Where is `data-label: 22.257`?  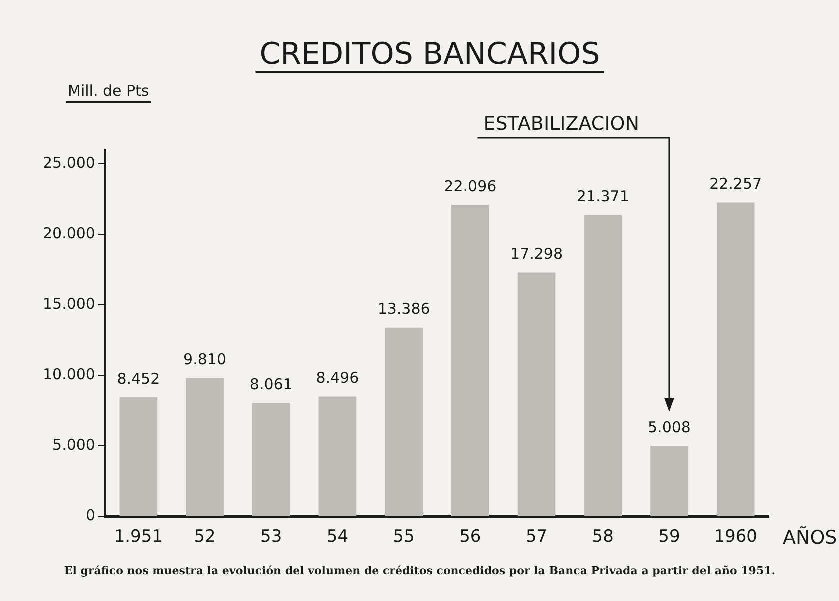
data-label: 22.257 is located at coordinates (736, 184).